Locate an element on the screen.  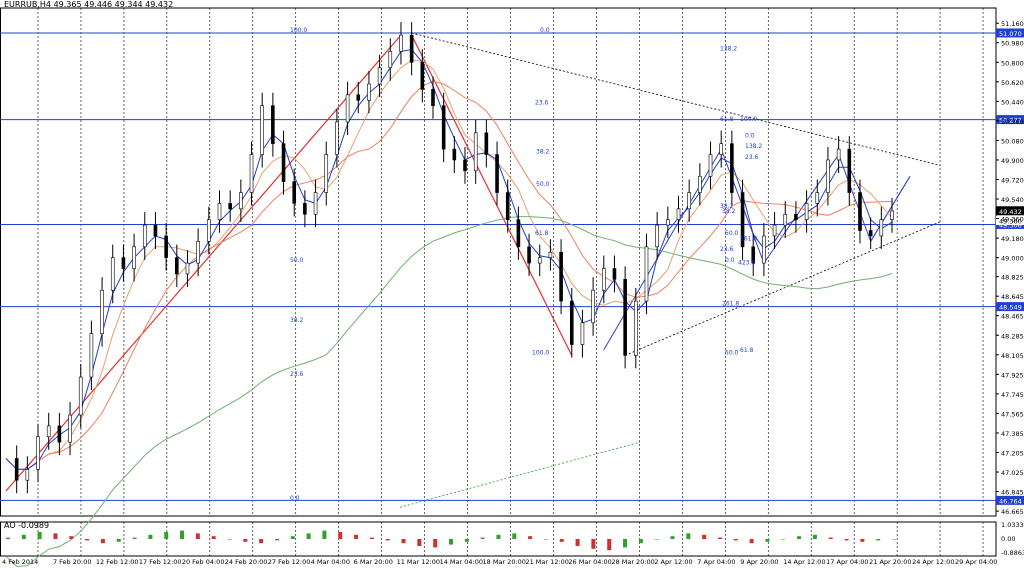
x-tick-label: 7 Apr 04:00 is located at coordinates (716, 562).